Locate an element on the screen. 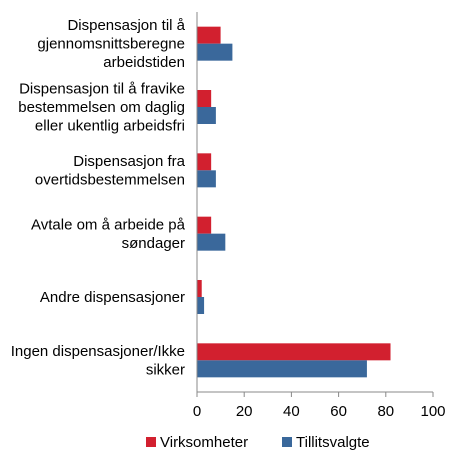 The image size is (450, 472). legend-label-virksomheter: Virksomheter is located at coordinates (204, 442).